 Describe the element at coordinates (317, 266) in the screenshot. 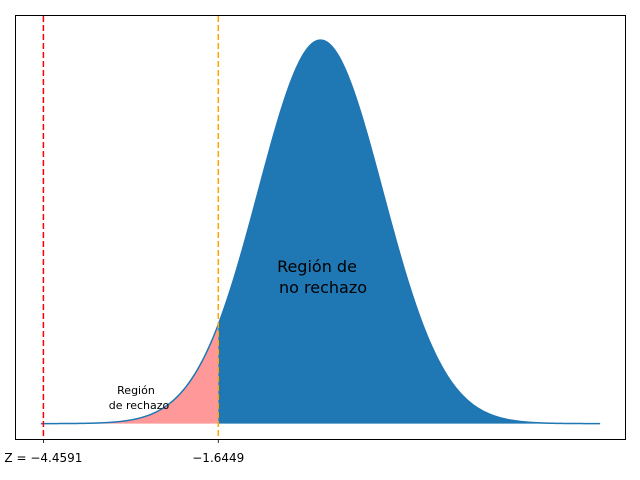

I see `non-rejection-region-label-line1: Región de` at that location.